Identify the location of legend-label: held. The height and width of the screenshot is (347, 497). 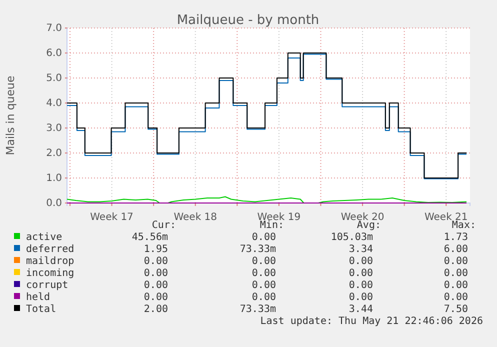
(38, 297).